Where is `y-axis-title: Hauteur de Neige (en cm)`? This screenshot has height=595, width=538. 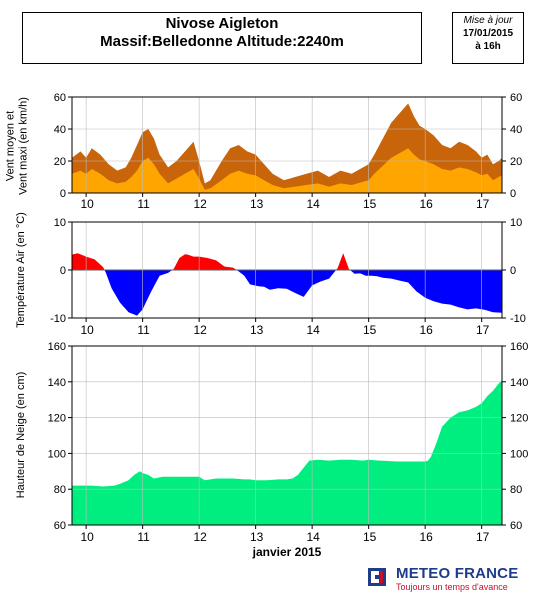
y-axis-title: Hauteur de Neige (en cm) is located at coordinates (21, 435).